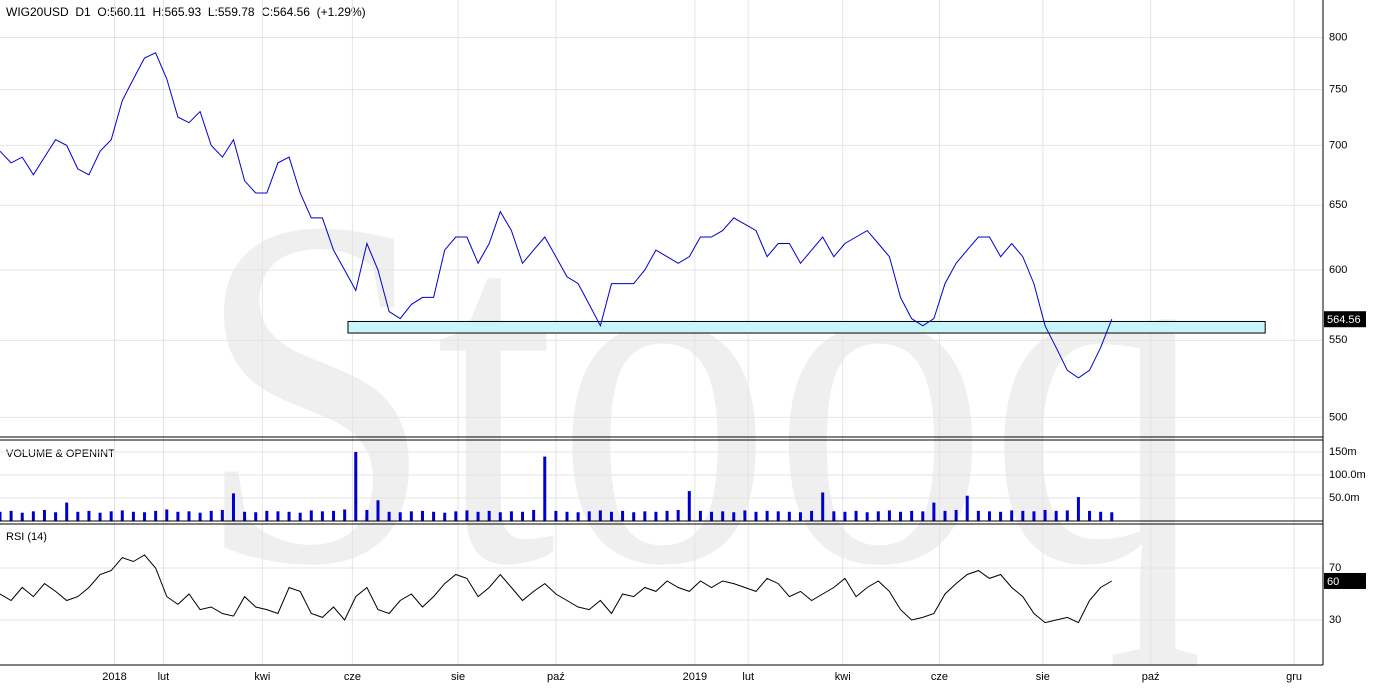 The height and width of the screenshot is (694, 1383). Describe the element at coordinates (1335, 620) in the screenshot. I see `y-tick-label: 30` at that location.